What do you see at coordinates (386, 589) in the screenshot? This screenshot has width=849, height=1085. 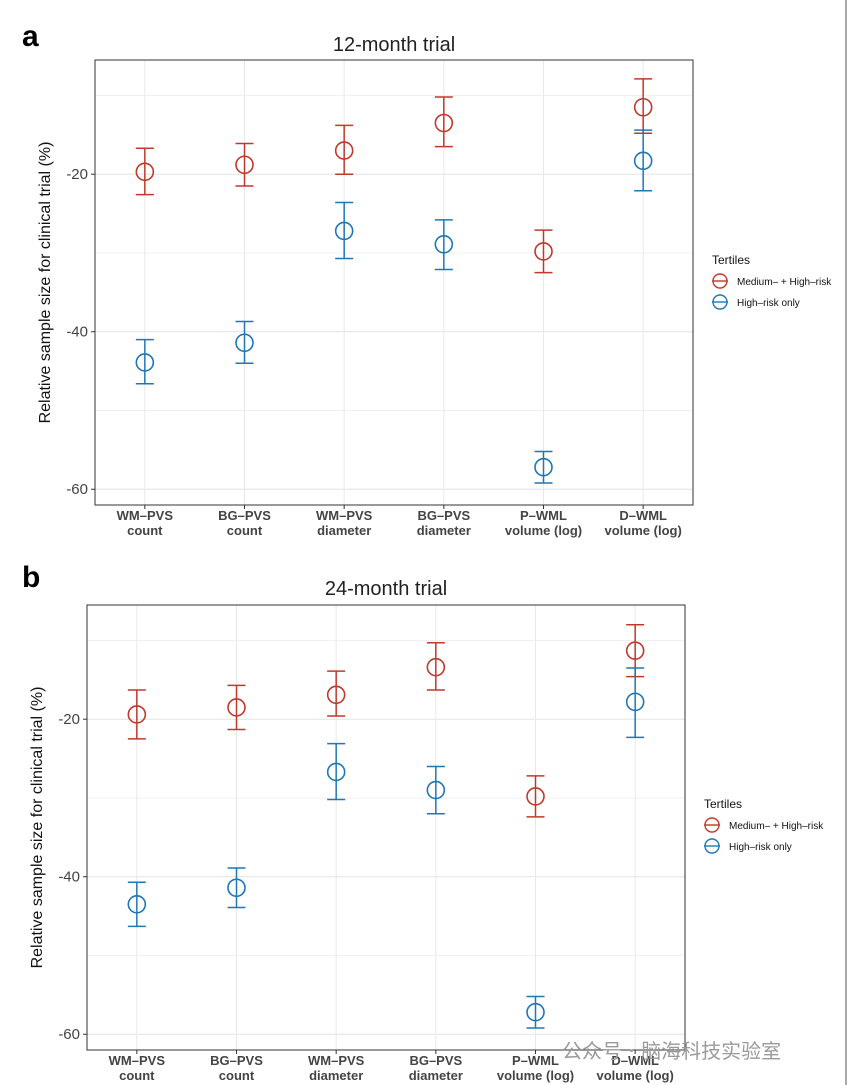 I see `chart-title: 24-month trial` at bounding box center [386, 589].